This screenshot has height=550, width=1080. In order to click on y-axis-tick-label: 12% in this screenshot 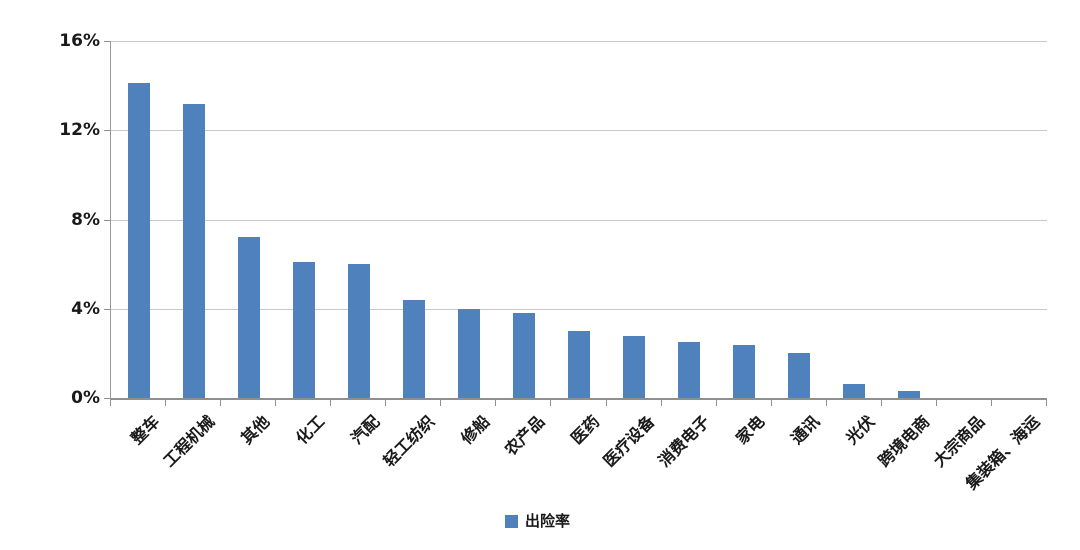, I will do `click(79, 130)`.